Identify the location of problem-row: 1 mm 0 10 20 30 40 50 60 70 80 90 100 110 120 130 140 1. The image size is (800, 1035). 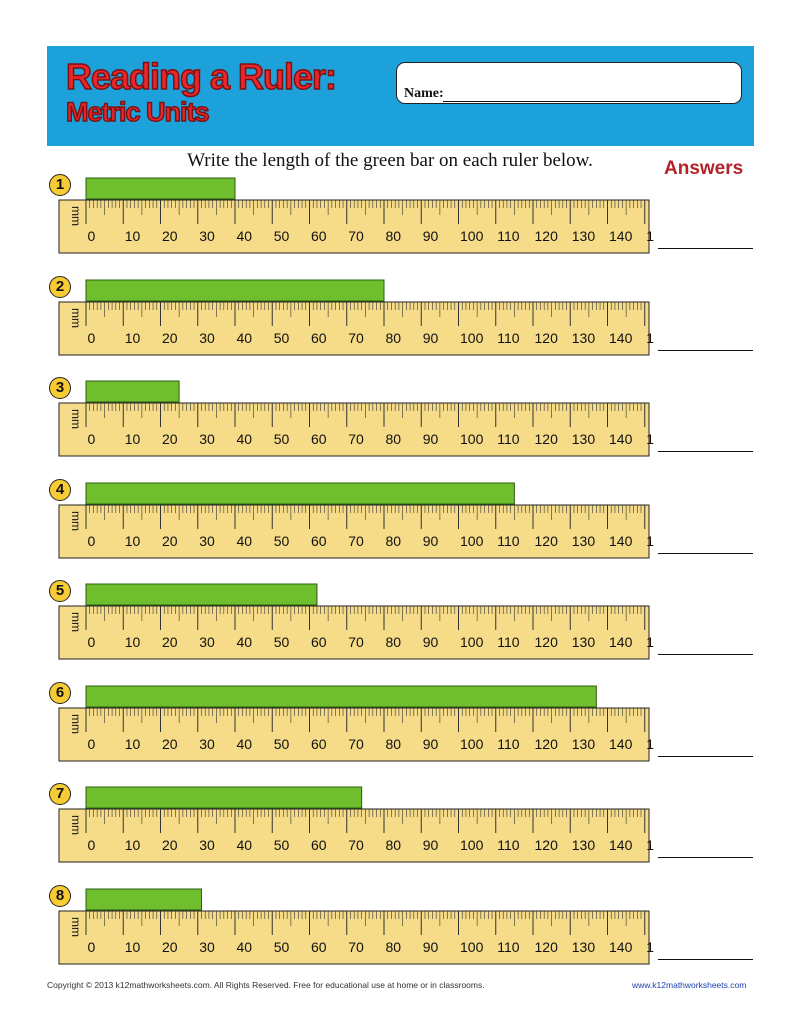
(400, 218).